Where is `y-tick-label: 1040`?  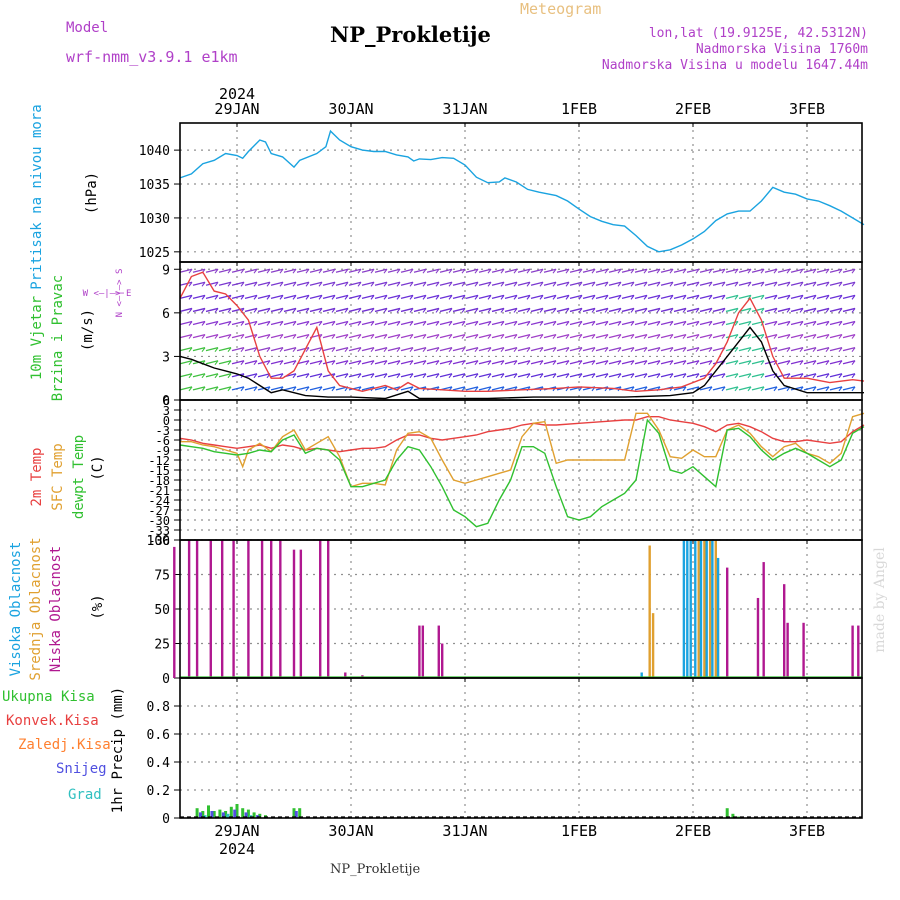 y-tick-label: 1040 is located at coordinates (154, 151).